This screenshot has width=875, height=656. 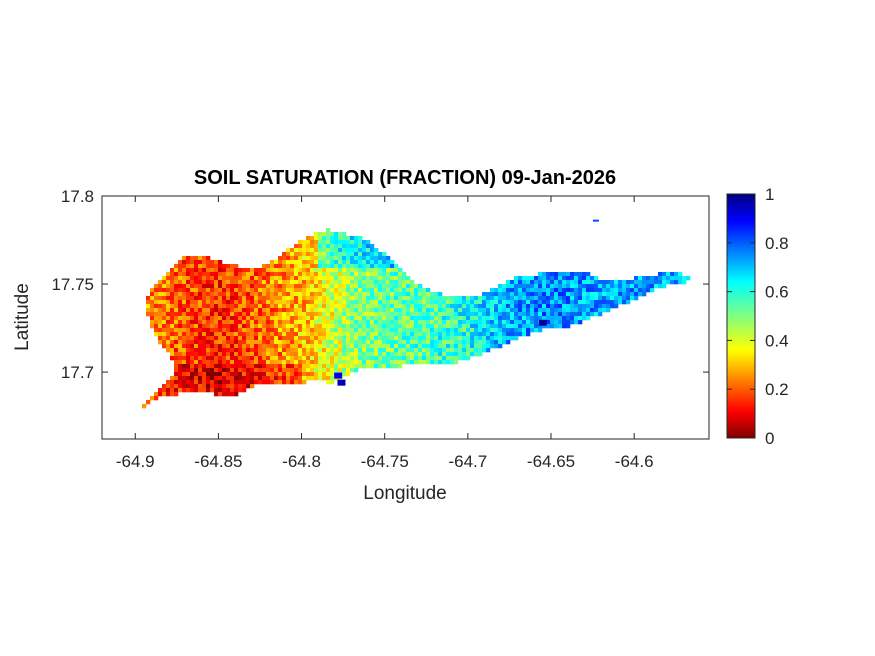 What do you see at coordinates (135, 461) in the screenshot?
I see `x-tick-label: -64.9` at bounding box center [135, 461].